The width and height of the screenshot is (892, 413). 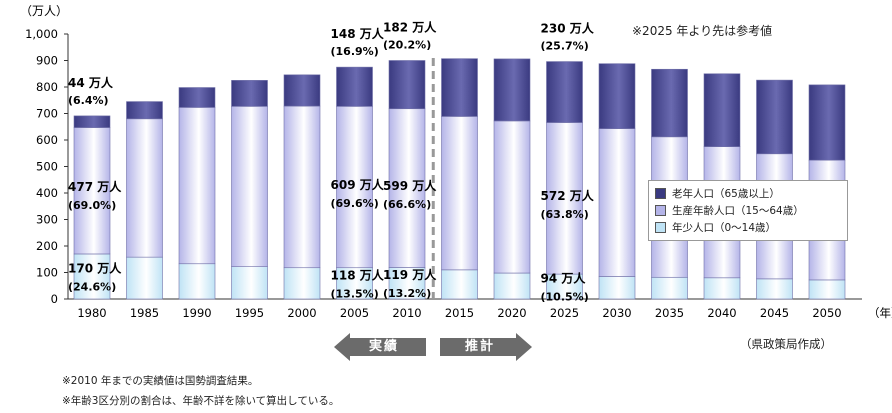 I want to click on x-tick-label: 2040, so click(x=721, y=313).